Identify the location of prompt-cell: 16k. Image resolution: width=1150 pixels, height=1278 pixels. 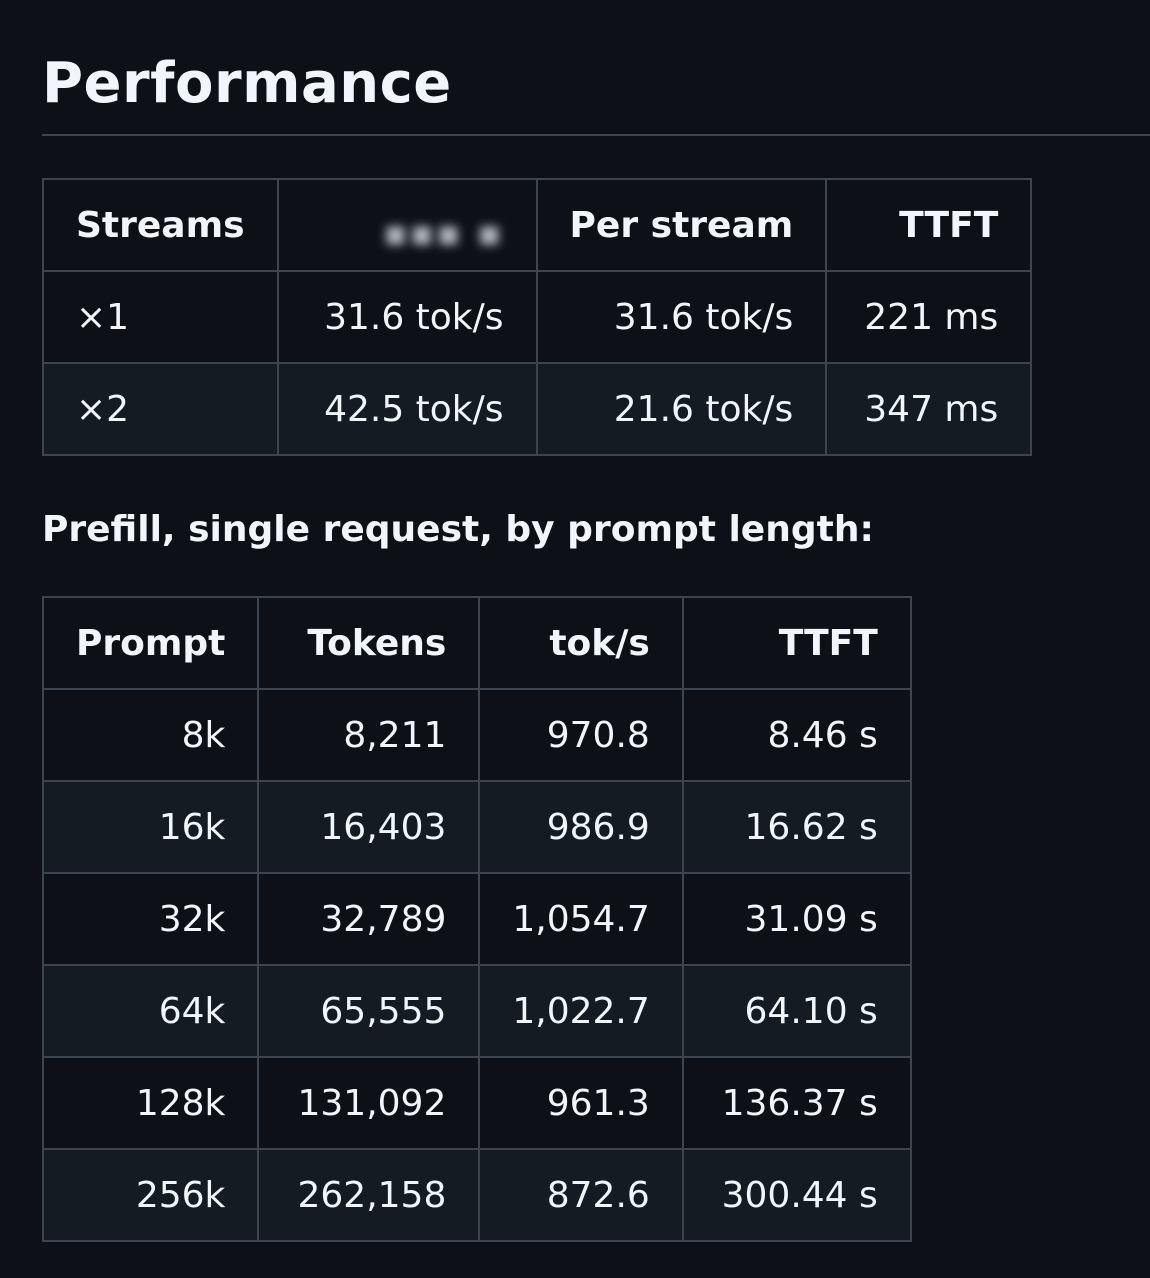
(150, 827).